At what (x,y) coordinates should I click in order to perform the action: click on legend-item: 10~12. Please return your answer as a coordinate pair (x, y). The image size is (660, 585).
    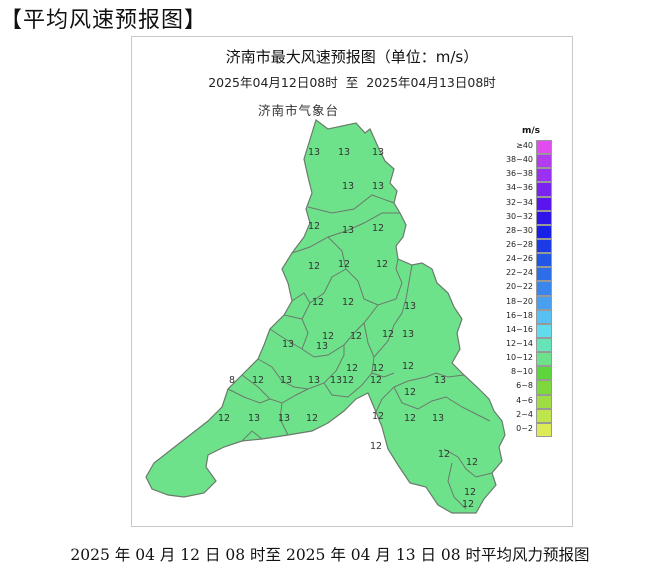
    Looking at the image, I should click on (526, 359).